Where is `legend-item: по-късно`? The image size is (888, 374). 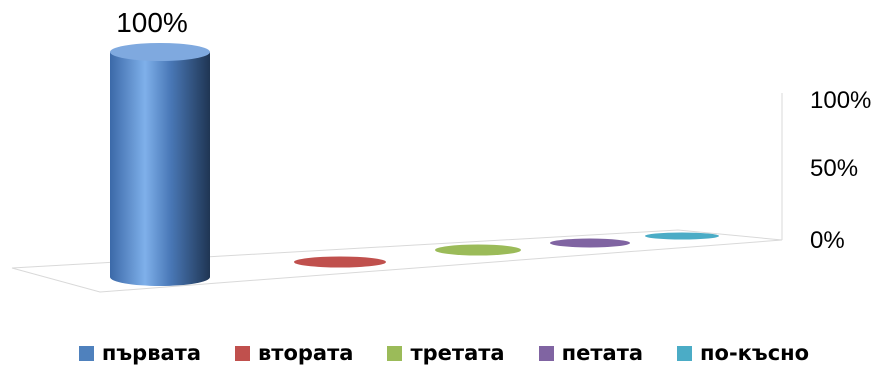
legend-item: по-късно is located at coordinates (743, 353).